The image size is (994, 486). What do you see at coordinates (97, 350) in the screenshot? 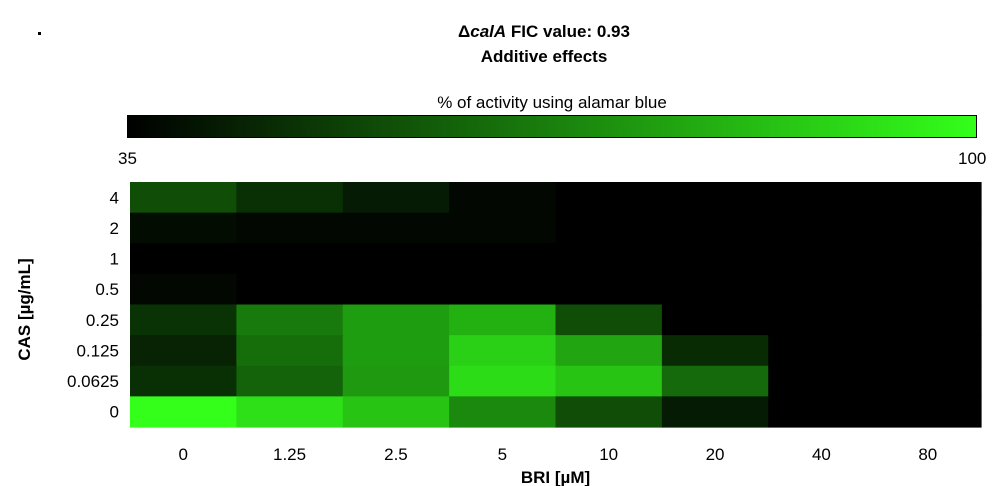
I see `y-tick-label: 0.125` at bounding box center [97, 350].